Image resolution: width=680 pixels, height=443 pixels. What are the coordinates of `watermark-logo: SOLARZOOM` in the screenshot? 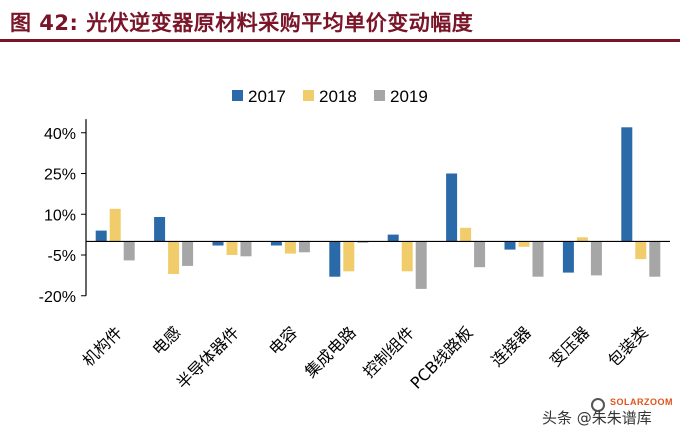 It's located at (641, 402).